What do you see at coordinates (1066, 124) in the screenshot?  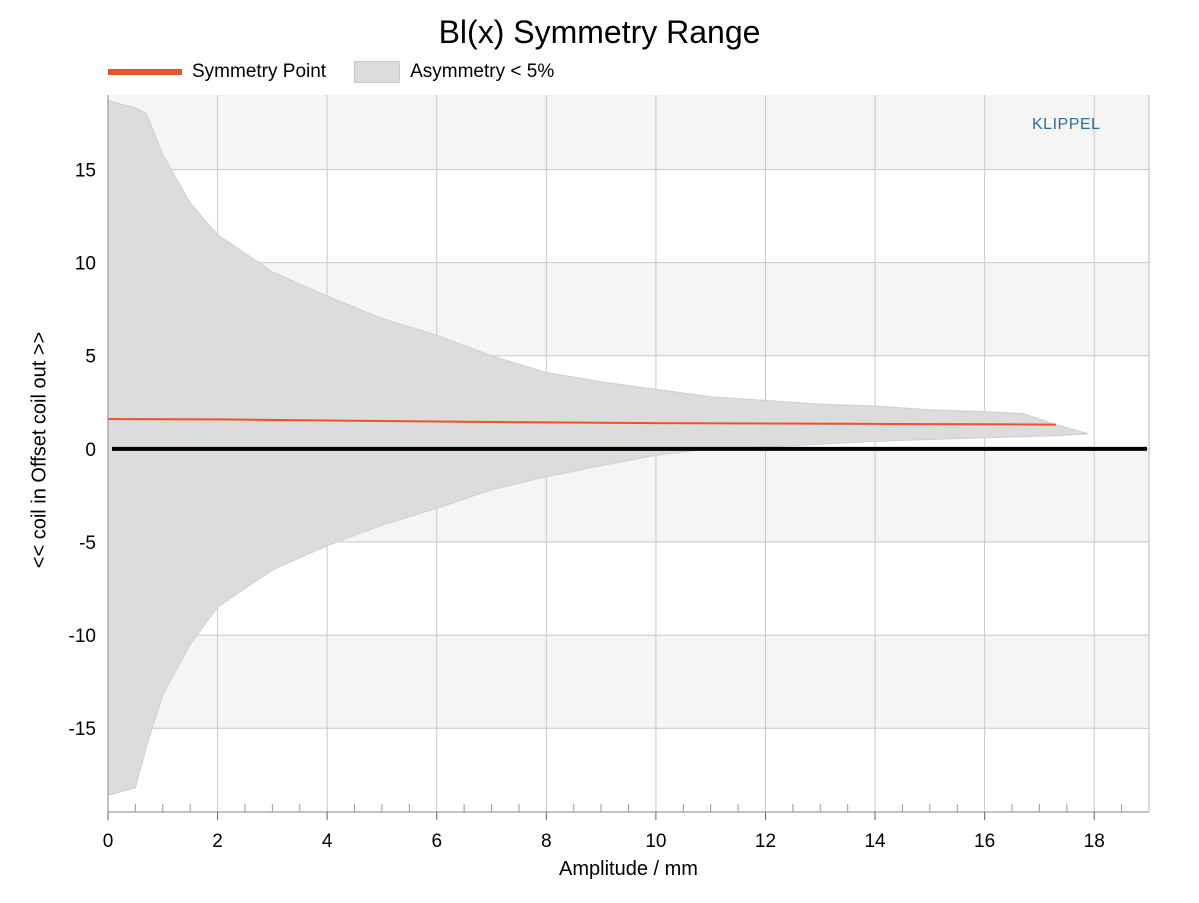 I see `klippel-watermark: KLIPPEL` at bounding box center [1066, 124].